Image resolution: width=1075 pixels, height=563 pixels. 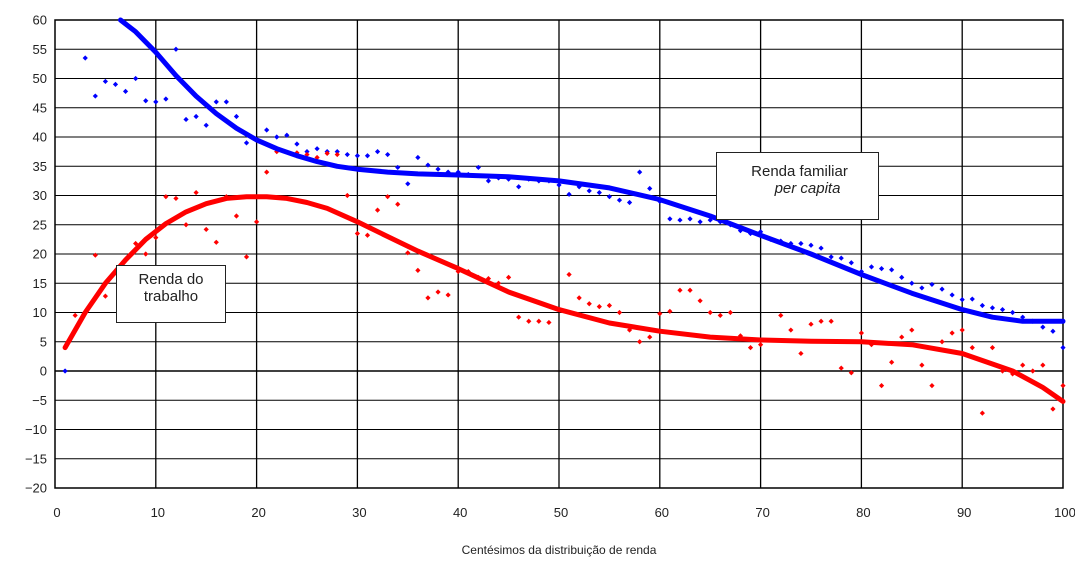 I want to click on y-tick-label: 60, so click(x=40, y=20).